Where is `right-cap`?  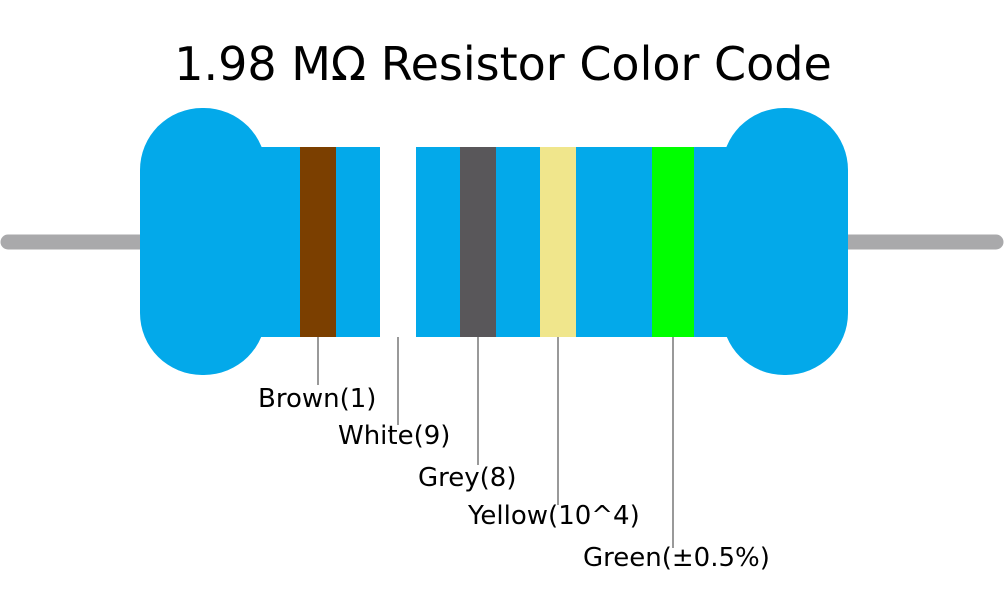
right-cap is located at coordinates (785, 241).